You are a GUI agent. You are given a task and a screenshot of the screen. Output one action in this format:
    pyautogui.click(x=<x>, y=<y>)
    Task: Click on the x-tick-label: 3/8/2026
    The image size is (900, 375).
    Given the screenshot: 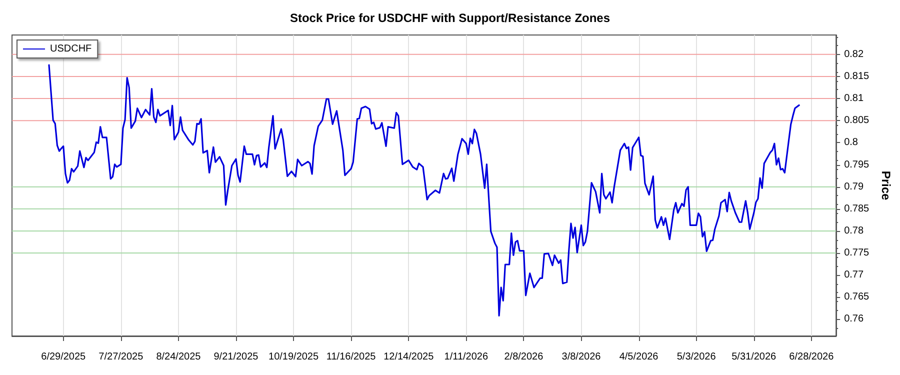 What is the action you would take?
    pyautogui.click(x=582, y=357)
    